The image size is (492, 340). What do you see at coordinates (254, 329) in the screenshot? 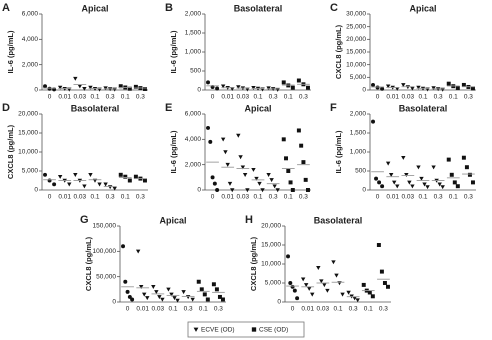
I see `legend-marker` at bounding box center [254, 329].